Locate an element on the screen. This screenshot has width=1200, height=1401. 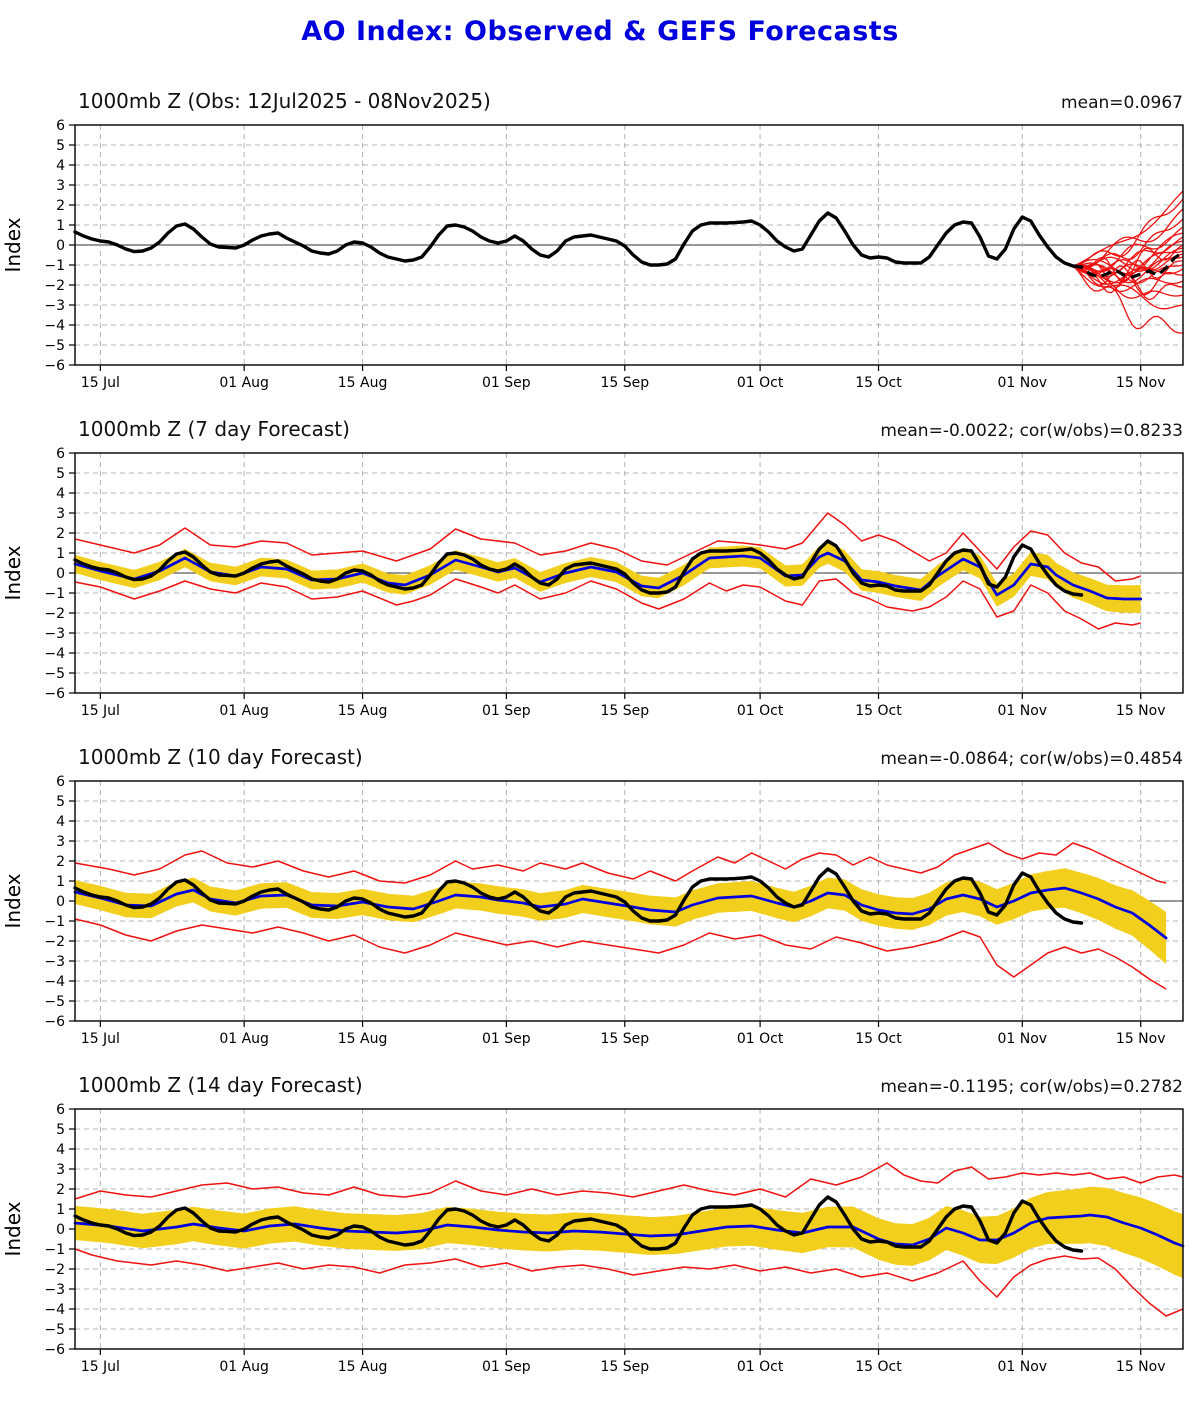
page-title: AO Index: Observed & GEFS Forecasts is located at coordinates (600, 31).